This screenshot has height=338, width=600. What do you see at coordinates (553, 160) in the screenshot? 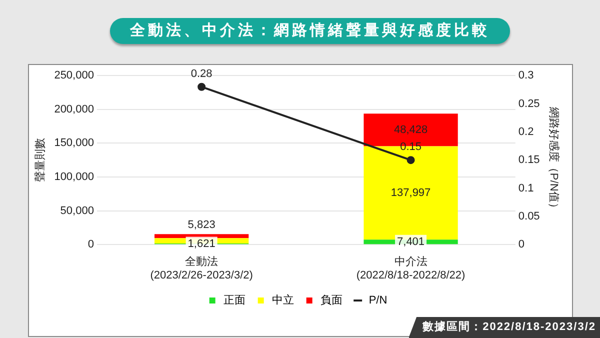
I see `y2-axis-title: 網路好感度（P/N值）` at bounding box center [553, 160].